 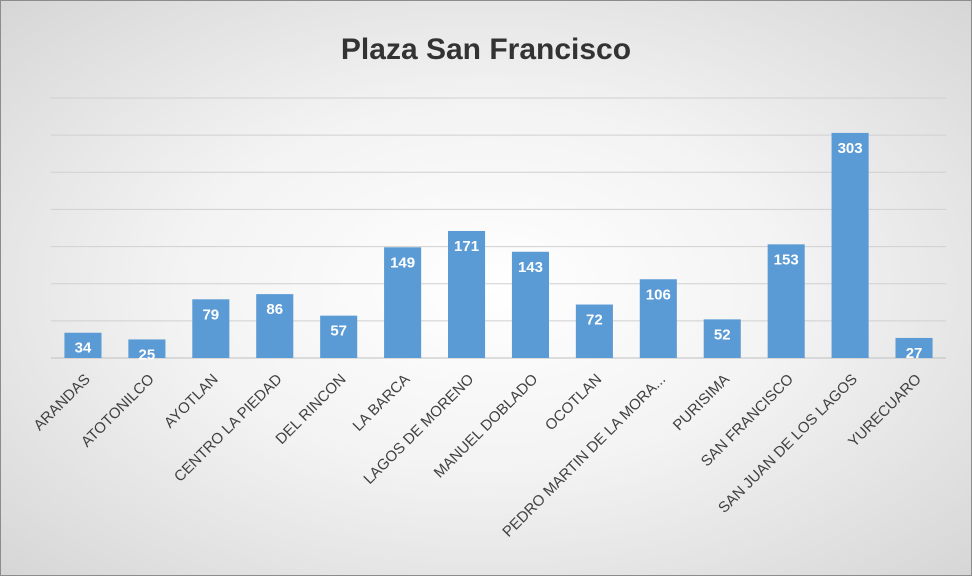 What do you see at coordinates (228, 428) in the screenshot?
I see `category-label: CENTRO LA PIEDAD` at bounding box center [228, 428].